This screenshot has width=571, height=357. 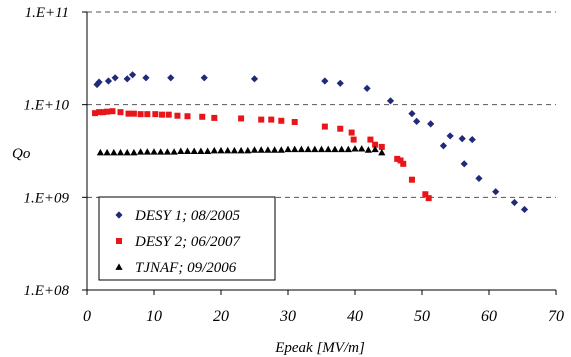 What do you see at coordinates (46, 291) in the screenshot?
I see `y-tick-label: 1.E+08` at bounding box center [46, 291].